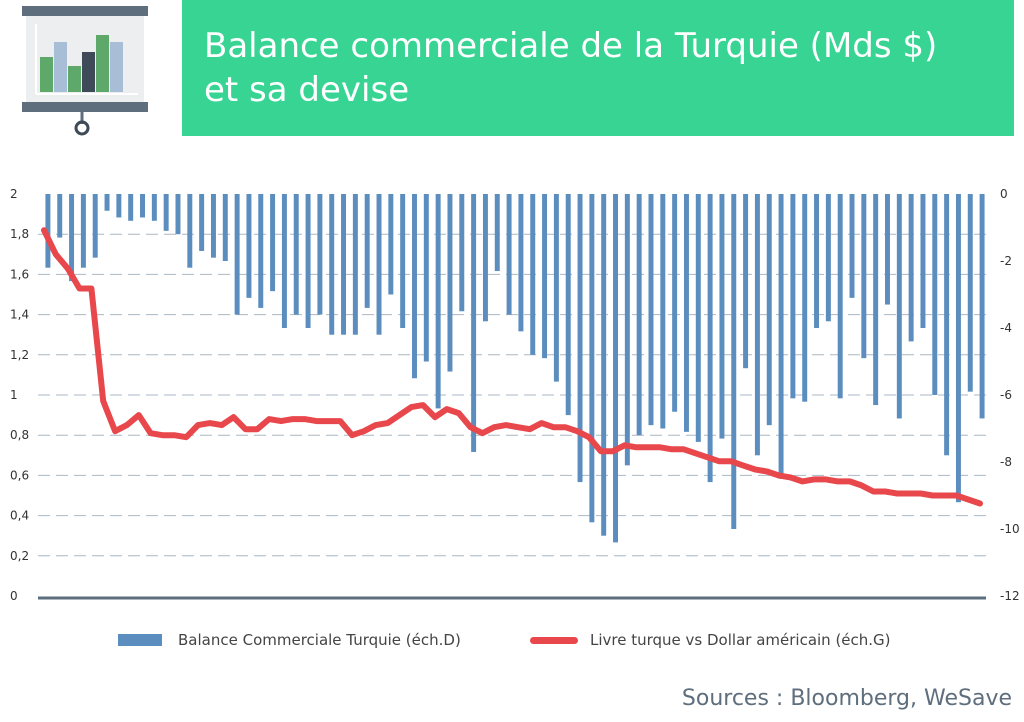 This screenshot has width=1024, height=722. I want to click on legend-label-currency: Livre turque vs Dollar américain (éch.G), so click(740, 640).